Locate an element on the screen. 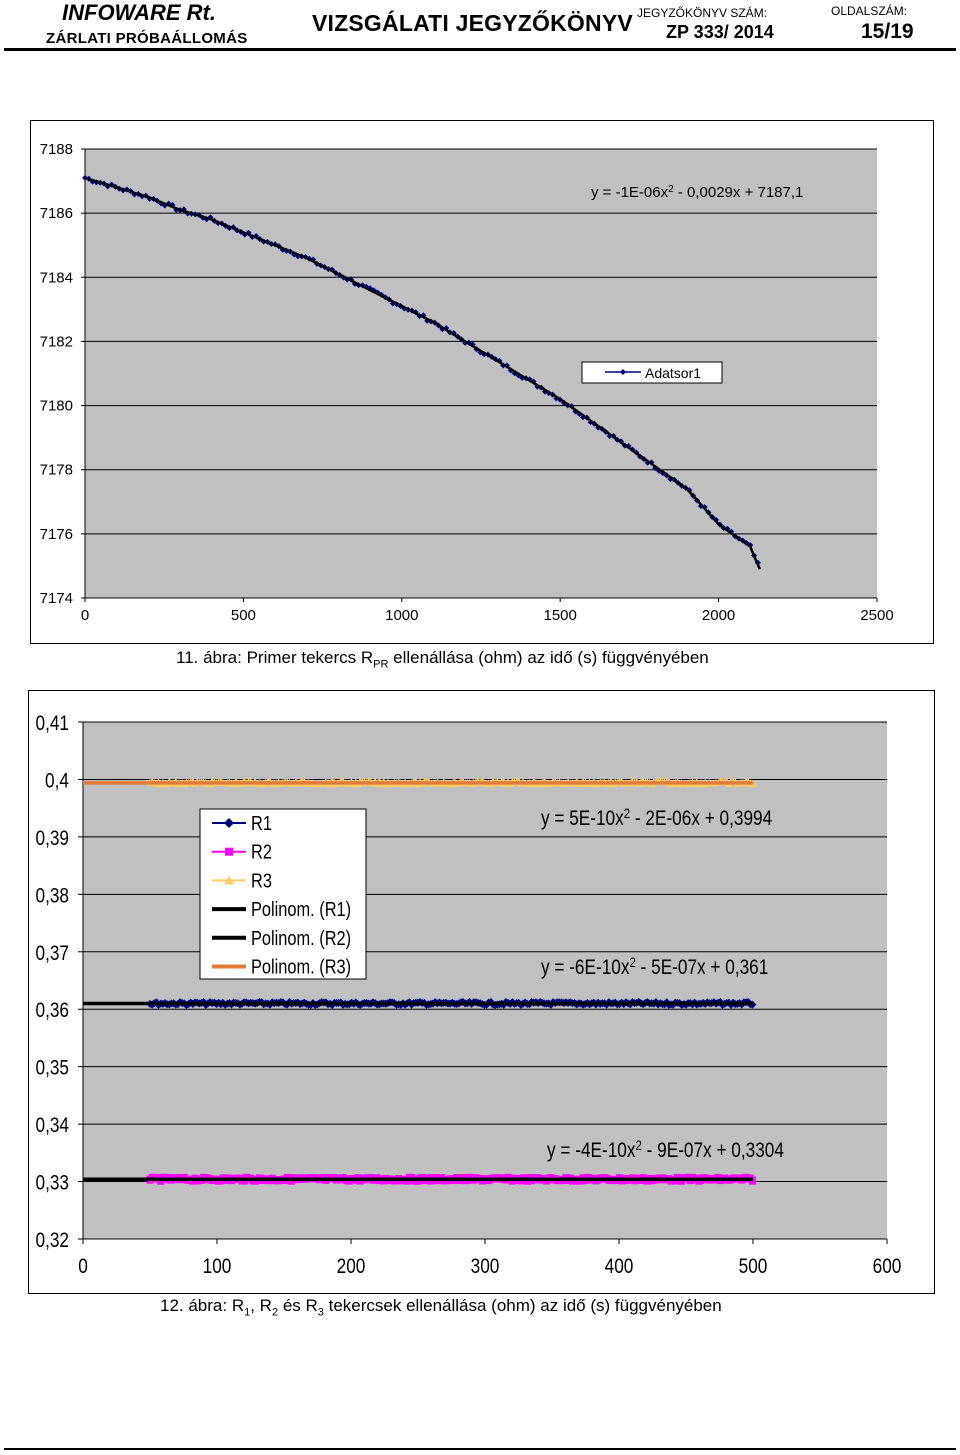 This screenshot has width=960, height=1455. page-number-label: OLDALSZÁM: is located at coordinates (869, 11).